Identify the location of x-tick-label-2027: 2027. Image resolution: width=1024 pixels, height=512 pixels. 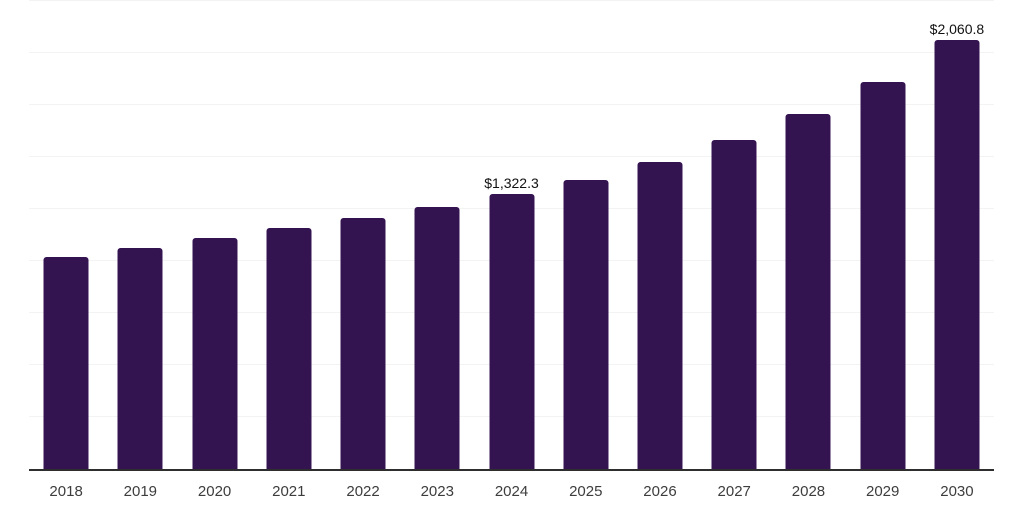
(734, 491).